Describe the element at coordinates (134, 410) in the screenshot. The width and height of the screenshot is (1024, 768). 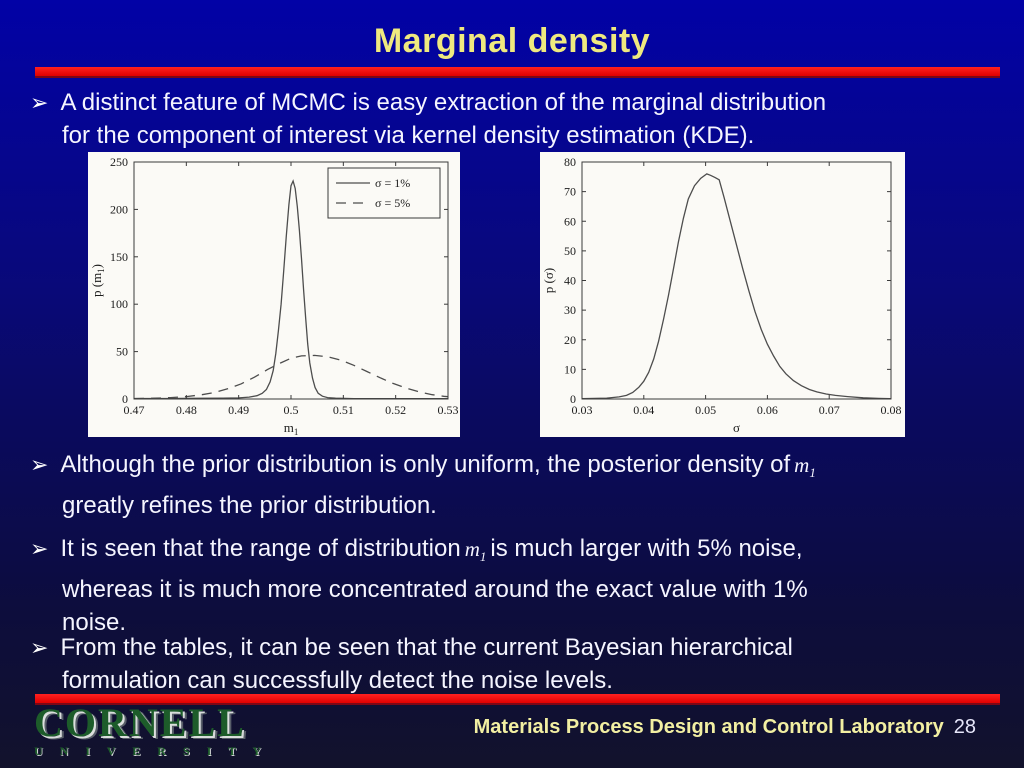
I see `svg-text: 0.47` at that location.